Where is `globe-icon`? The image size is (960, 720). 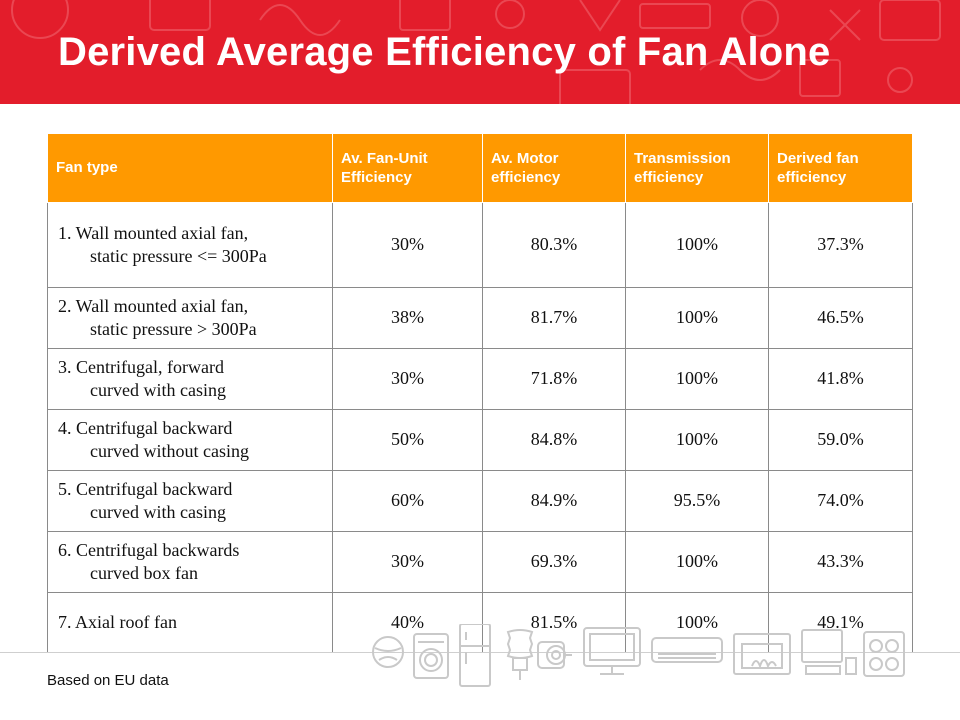 globe-icon is located at coordinates (388, 652).